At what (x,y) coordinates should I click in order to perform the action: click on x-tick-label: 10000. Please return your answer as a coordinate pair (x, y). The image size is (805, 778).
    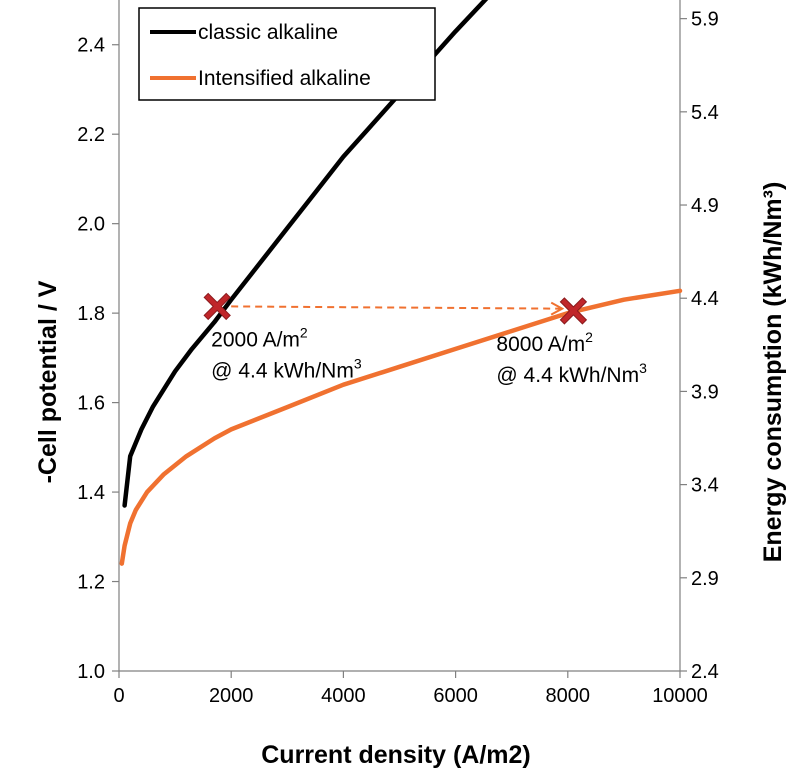
    Looking at the image, I should click on (680, 696).